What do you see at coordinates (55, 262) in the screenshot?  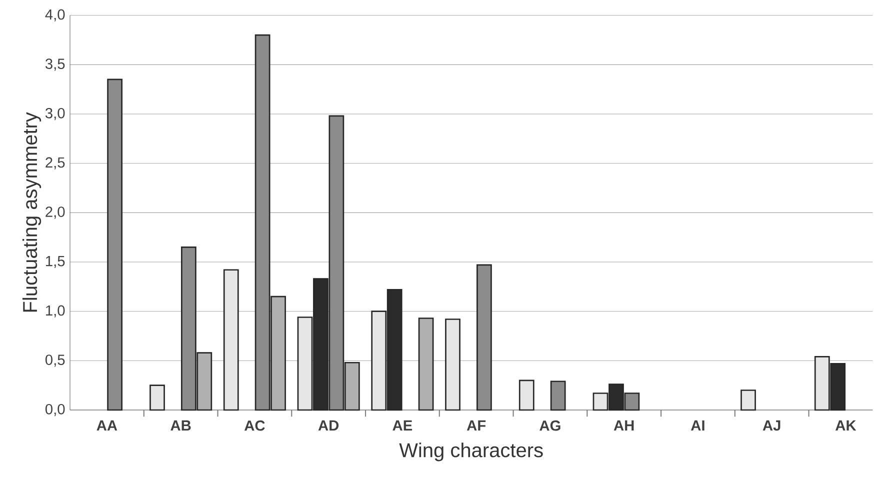 I see `y-tick-label: 1,5` at bounding box center [55, 262].